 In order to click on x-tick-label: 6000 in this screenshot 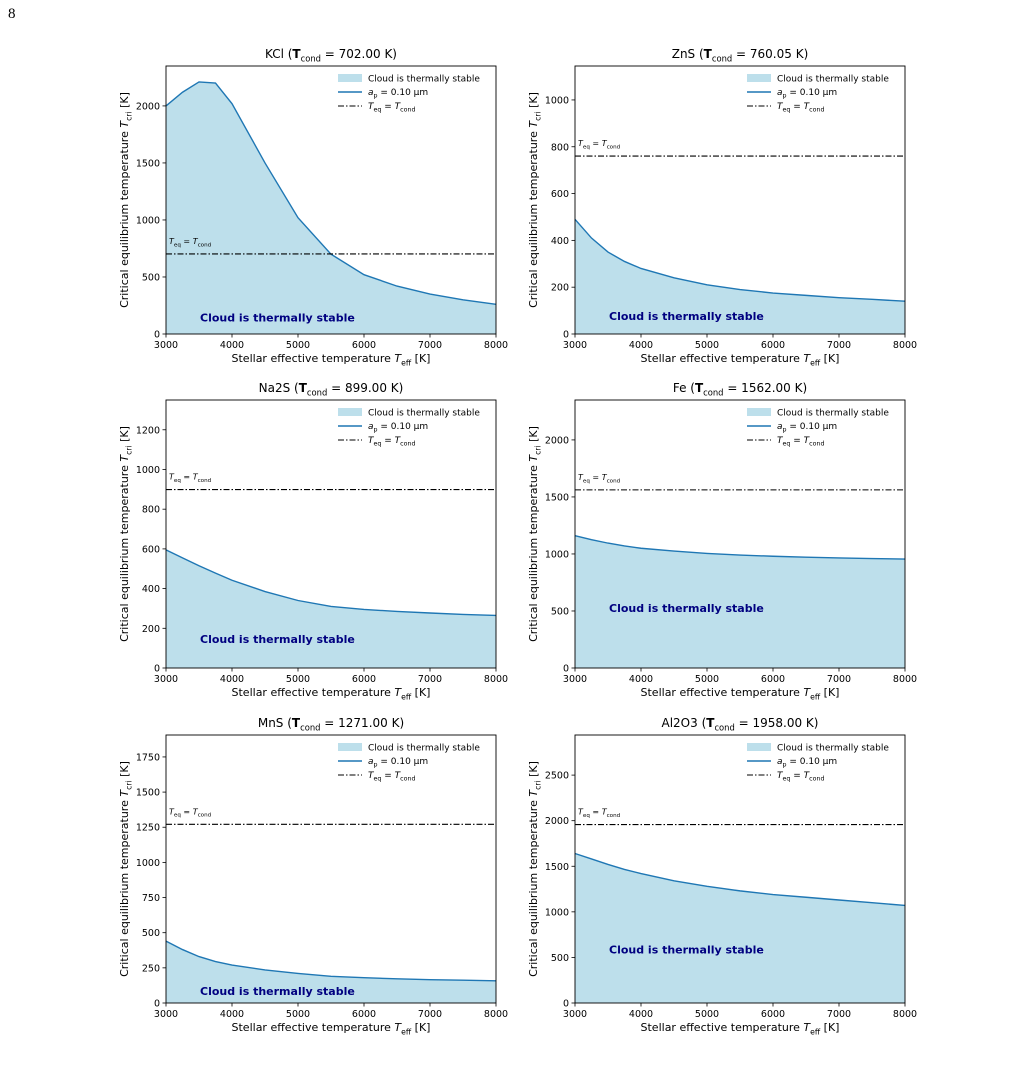, I will do `click(773, 1014)`.